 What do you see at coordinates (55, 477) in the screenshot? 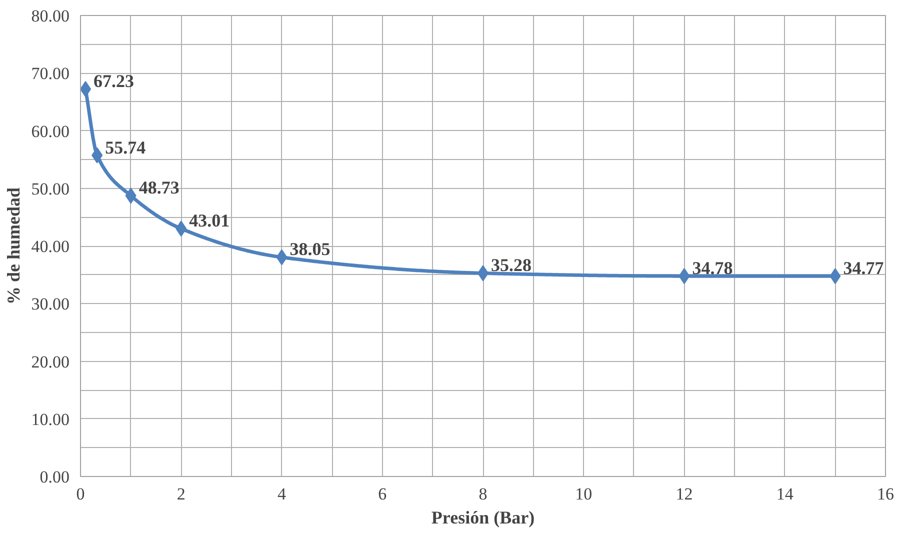
I see `y-tick-label: 0.00` at bounding box center [55, 477].